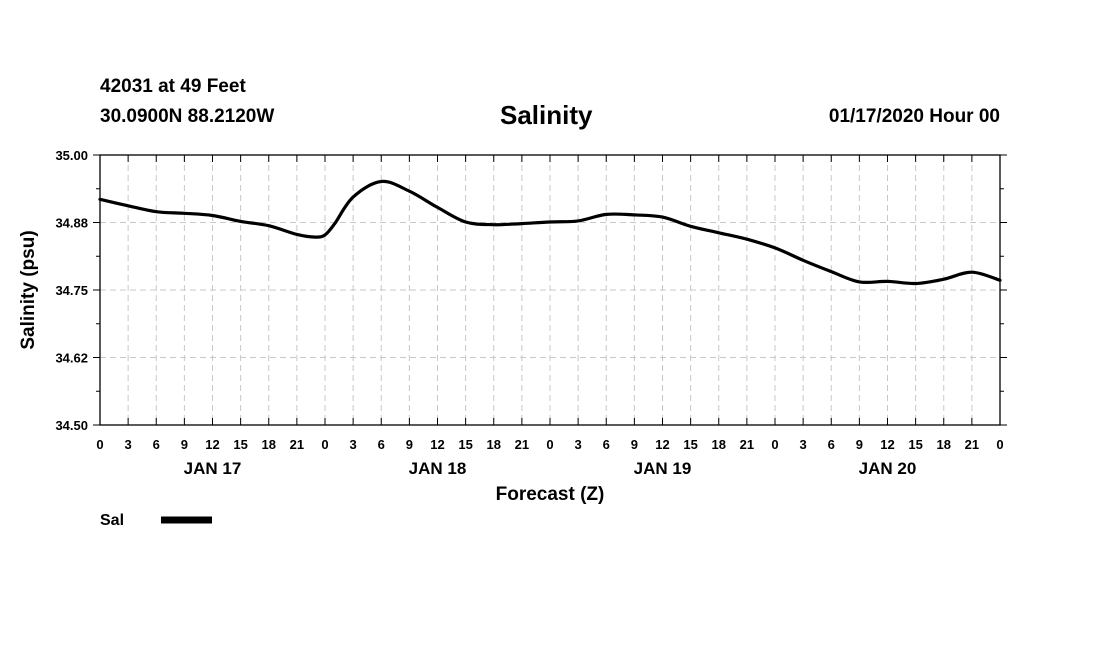 The height and width of the screenshot is (650, 1100). What do you see at coordinates (550, 494) in the screenshot?
I see `x-axis-title: Forecast (Z)` at bounding box center [550, 494].